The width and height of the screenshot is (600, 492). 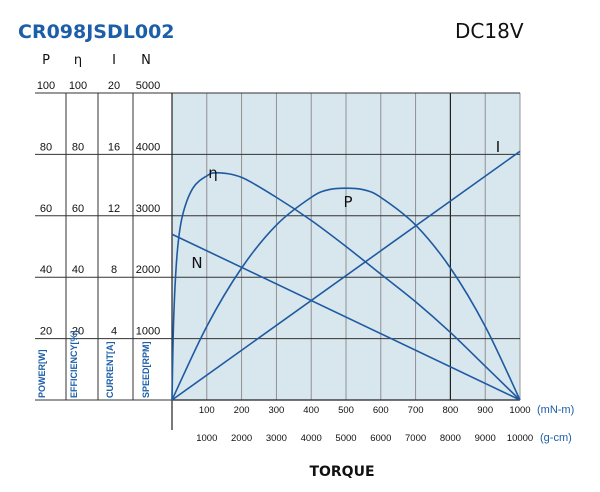 I want to click on x-tick-gcm: 1000, so click(x=206, y=438).